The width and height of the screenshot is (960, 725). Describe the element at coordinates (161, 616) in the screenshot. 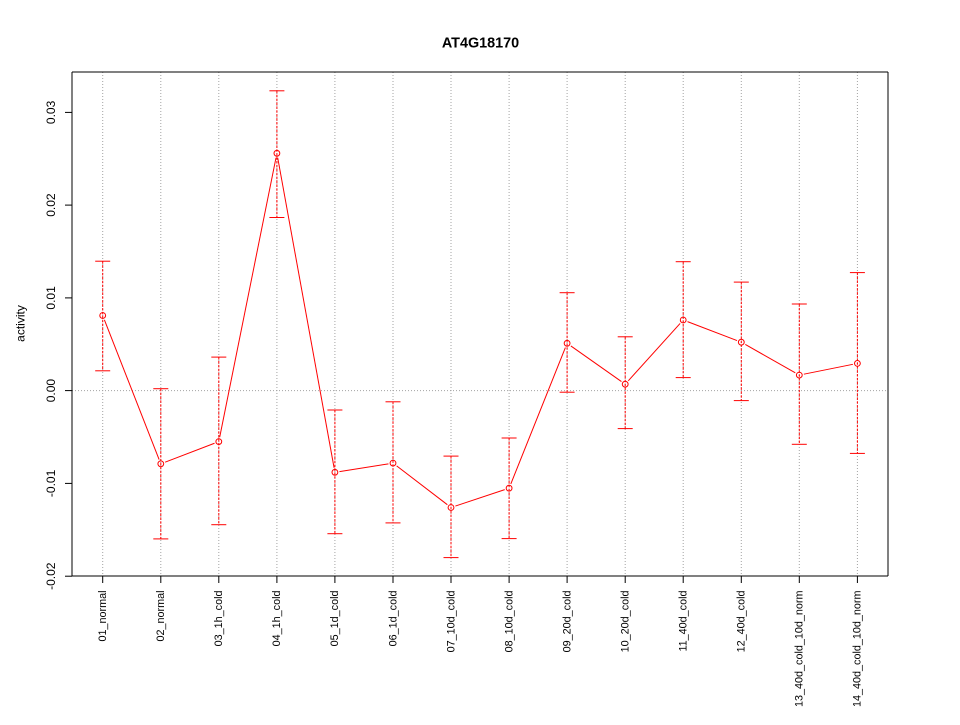

I see `svg-text: 02_normal` at that location.